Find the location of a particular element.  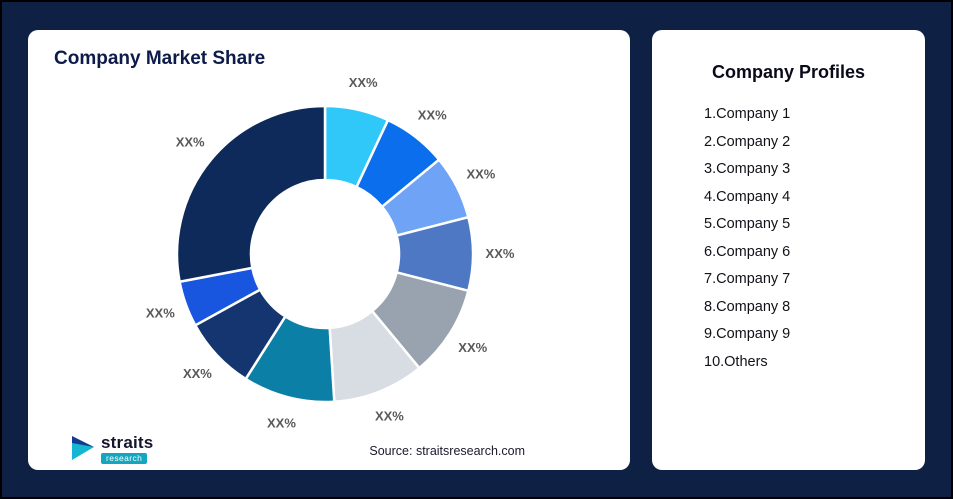

profiles-title: Company Profiles is located at coordinates (788, 72).